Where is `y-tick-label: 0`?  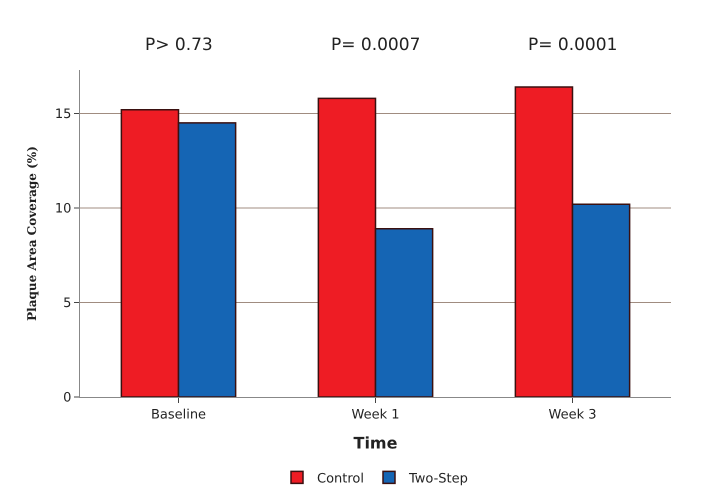 y-tick-label: 0 is located at coordinates (67, 398).